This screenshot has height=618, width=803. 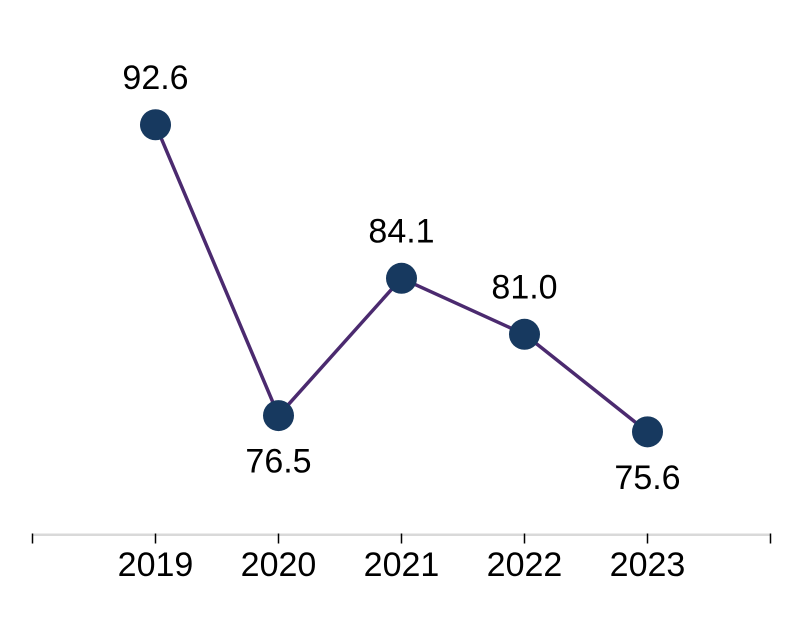 I want to click on data-label-2022: 81.0, so click(x=524, y=287).